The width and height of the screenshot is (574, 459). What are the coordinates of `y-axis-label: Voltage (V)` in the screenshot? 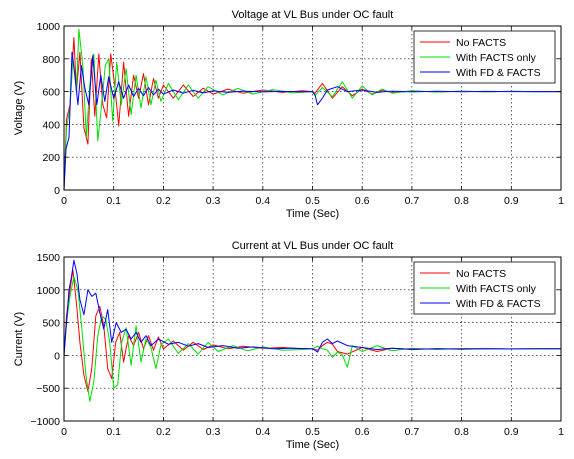 It's located at (19, 108).